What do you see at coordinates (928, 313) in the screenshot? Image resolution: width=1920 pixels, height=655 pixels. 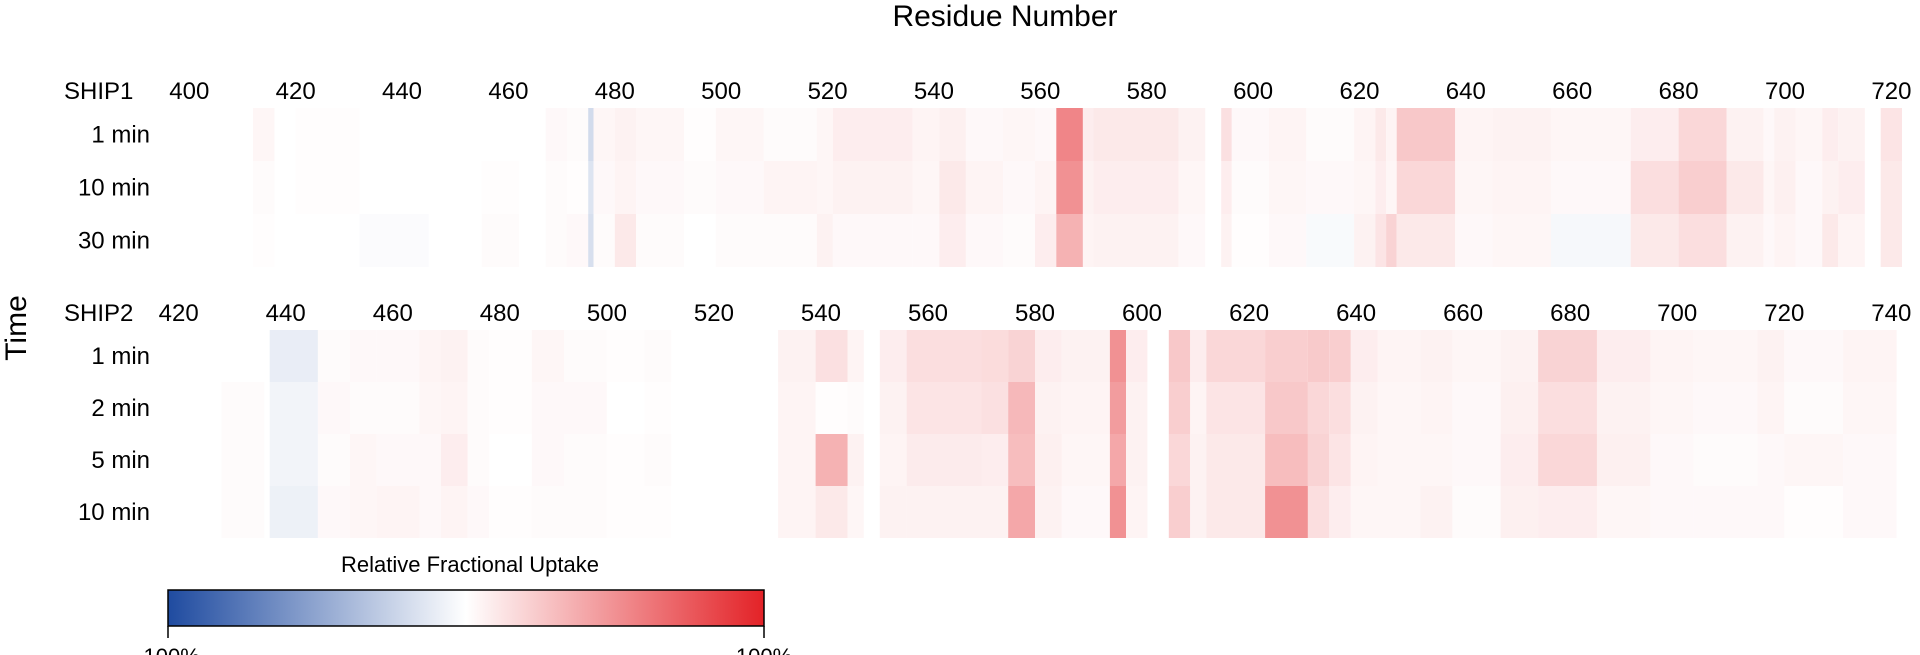 I see `x-tick-label: 560` at bounding box center [928, 313].